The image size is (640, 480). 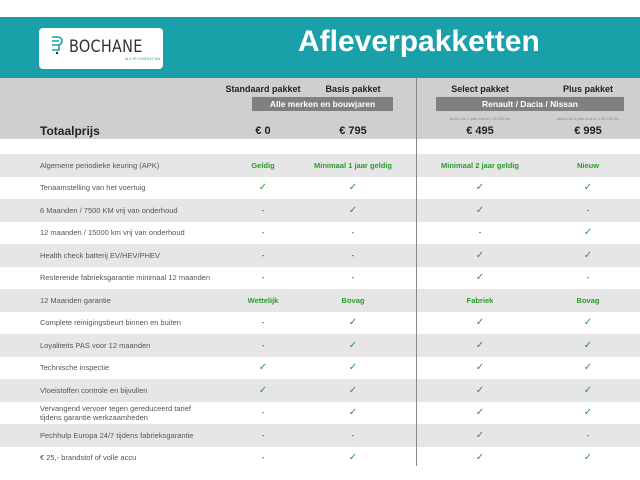 What do you see at coordinates (480, 131) in the screenshot?
I see `price-select: € 495` at bounding box center [480, 131].